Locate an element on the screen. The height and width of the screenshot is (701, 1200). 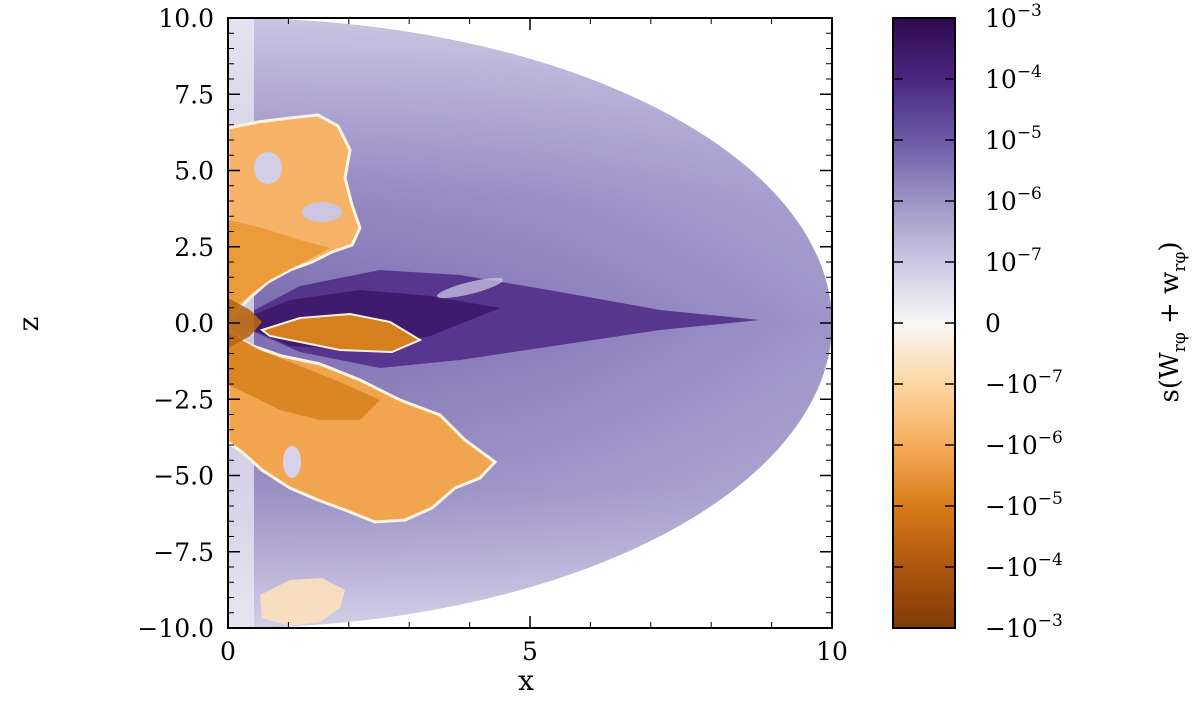
y-tick-label: 5.0 is located at coordinates (194, 171).